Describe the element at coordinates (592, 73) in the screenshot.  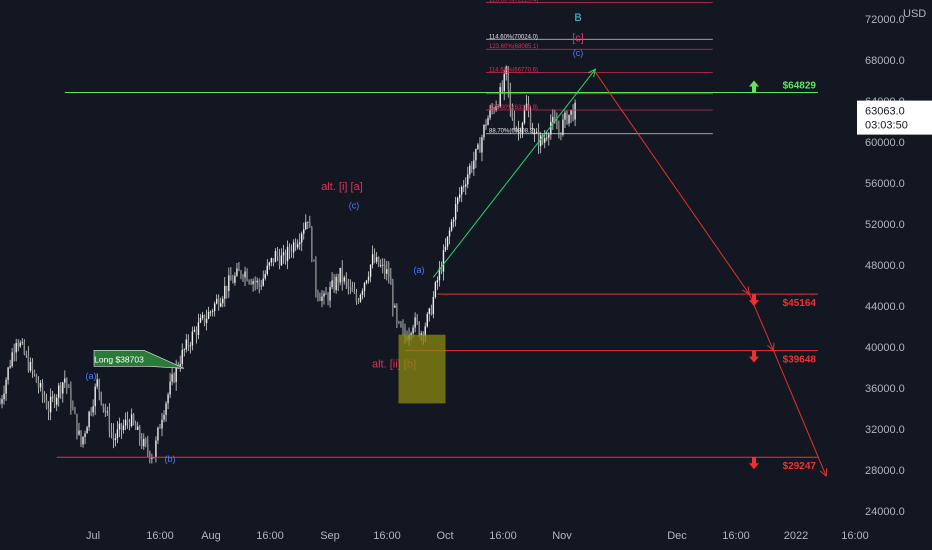
I see `projection-arrowhead` at that location.